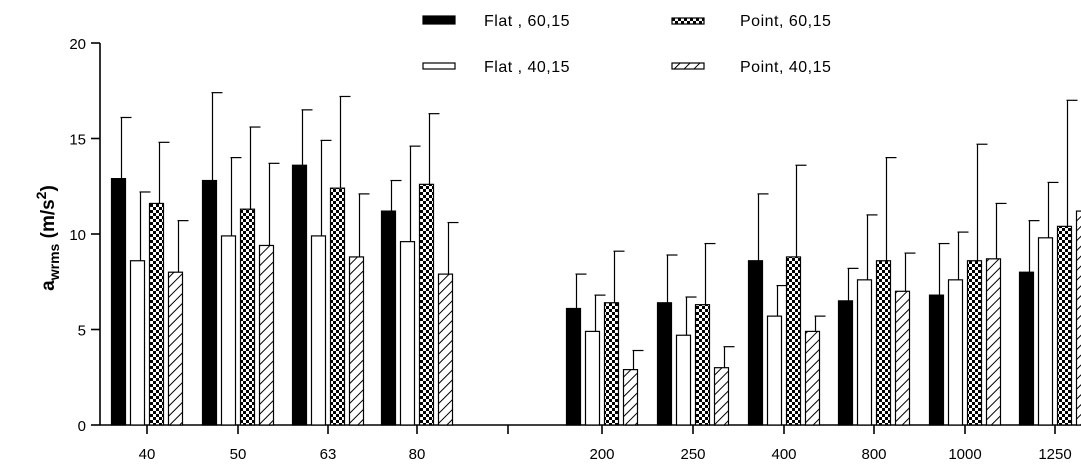 The image size is (1081, 464). I want to click on x-tick-label: 63, so click(328, 454).